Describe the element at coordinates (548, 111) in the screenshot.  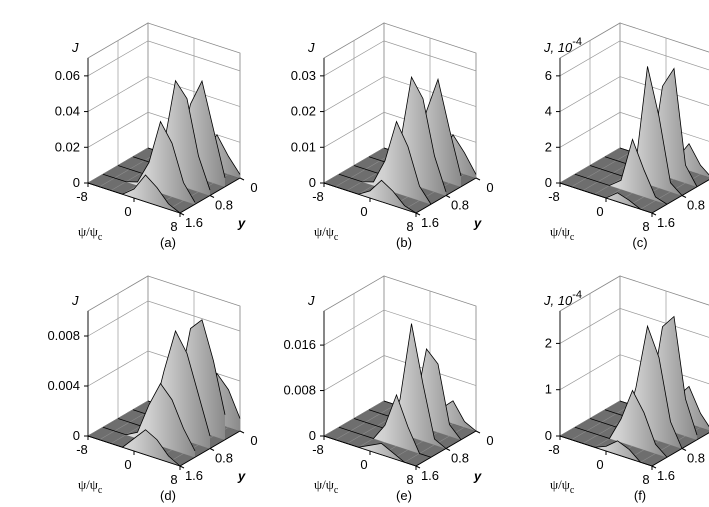
I see `z-tick-label: 4` at that location.